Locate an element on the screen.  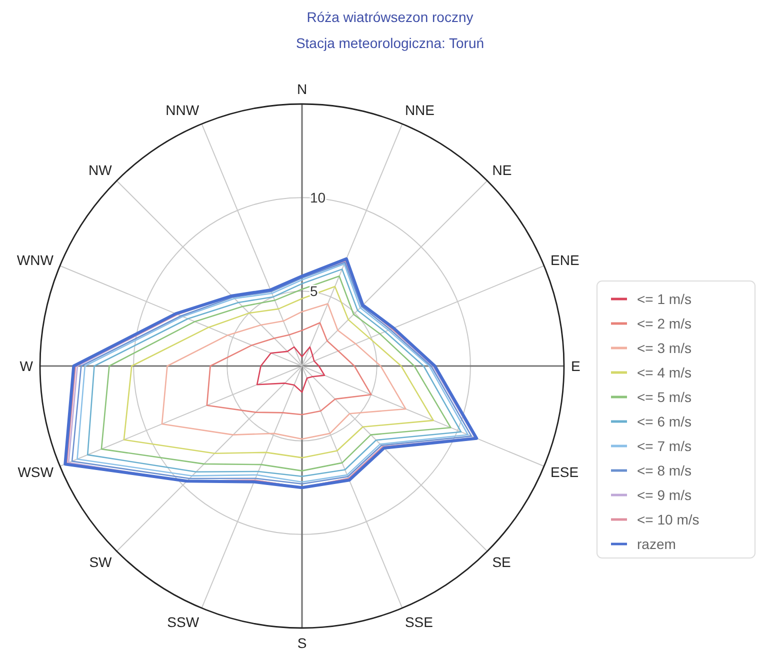
legend-label: <= 1 m/s is located at coordinates (664, 299).